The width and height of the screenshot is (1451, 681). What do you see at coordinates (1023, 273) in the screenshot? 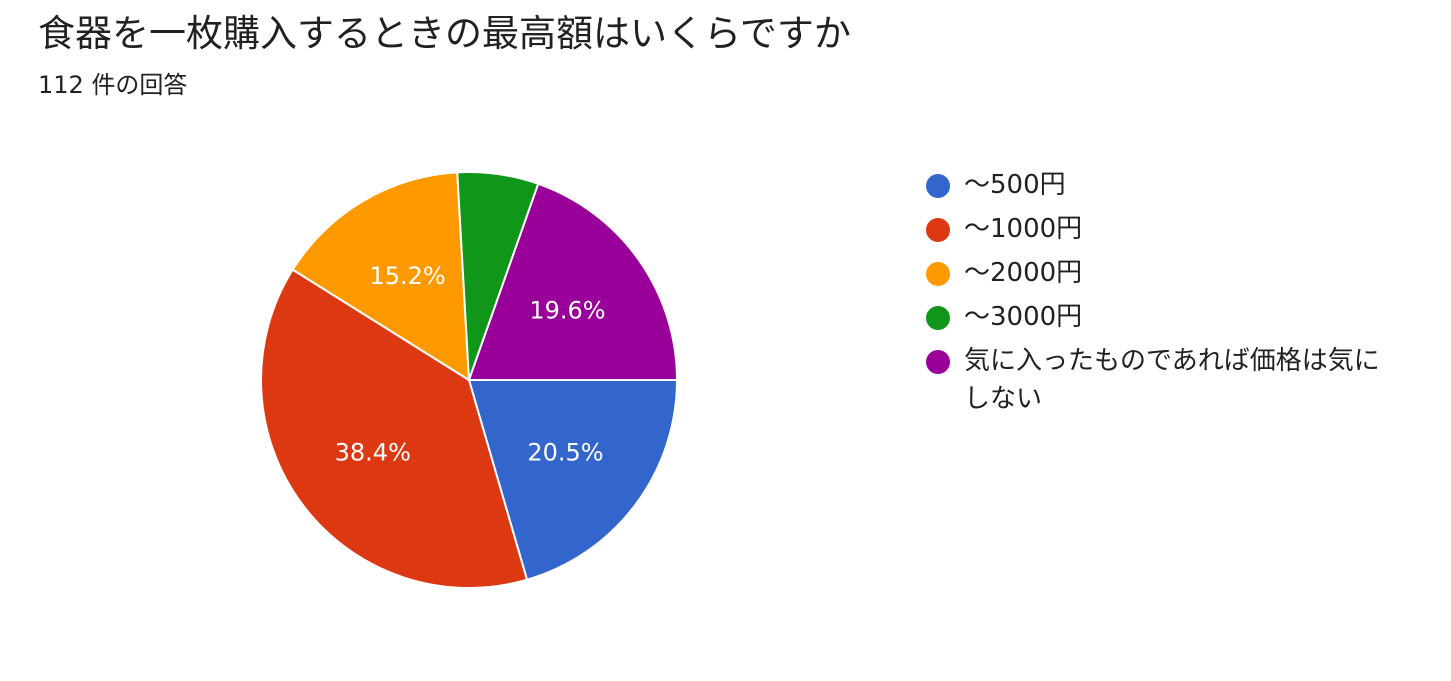
I see `legend-label: 〜2000円` at bounding box center [1023, 273].